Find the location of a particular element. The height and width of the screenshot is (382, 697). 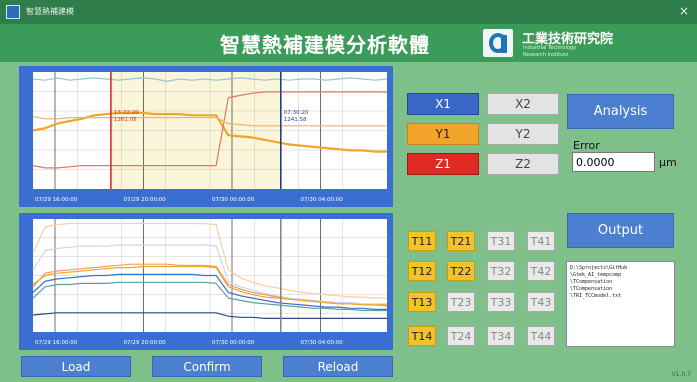

error-label: Error is located at coordinates (586, 145).